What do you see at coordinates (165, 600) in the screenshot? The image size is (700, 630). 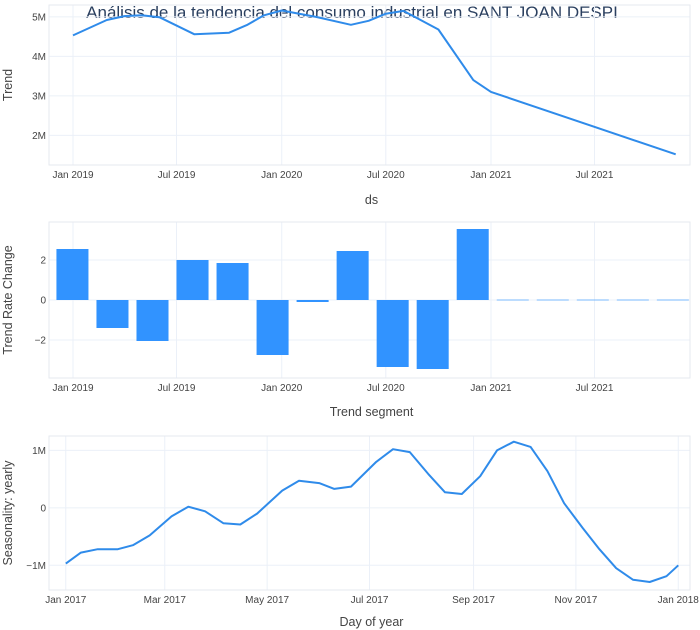 I see `x-tick-label: Mar 2017` at bounding box center [165, 600].